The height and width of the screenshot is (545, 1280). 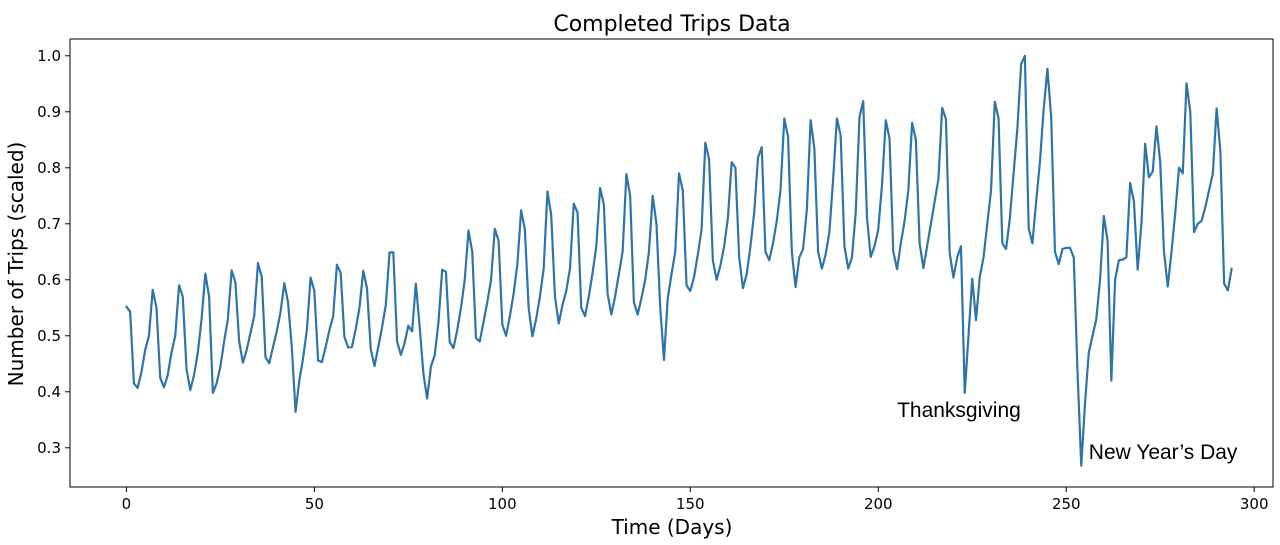 I want to click on y-tick-label: 0.4, so click(x=49, y=392).